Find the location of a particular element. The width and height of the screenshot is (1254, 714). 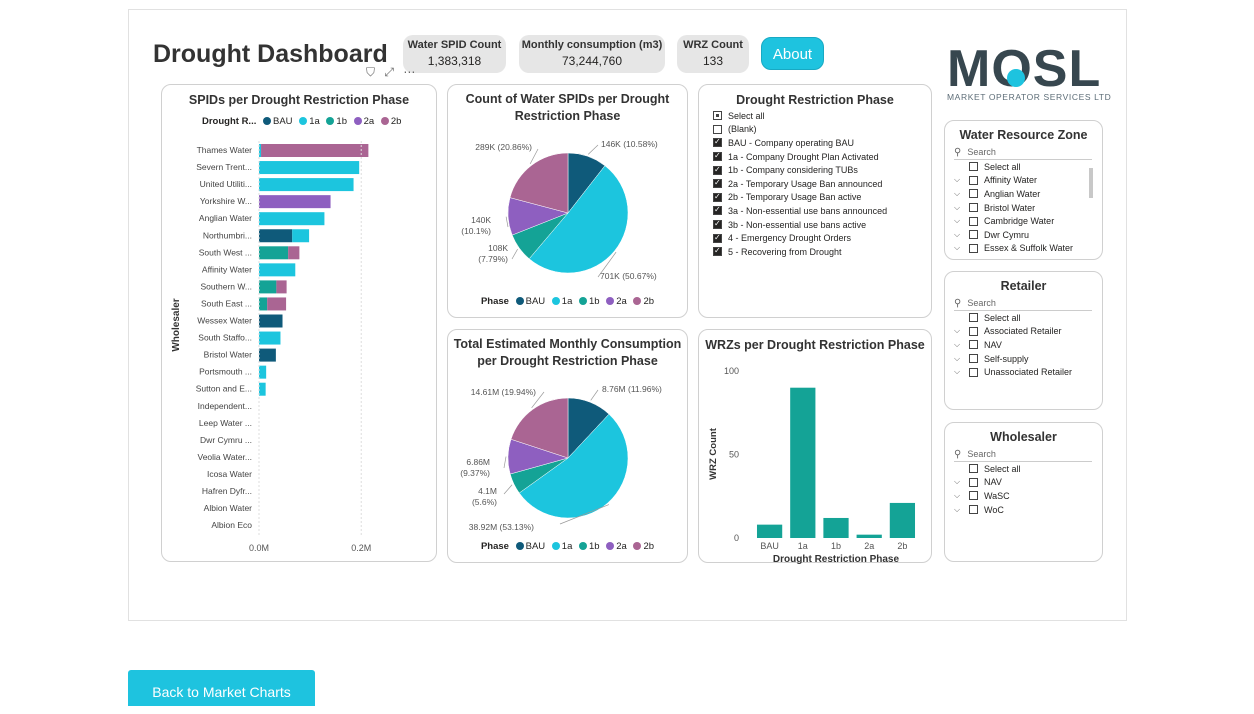

focus-mode-icon: ⤢ is located at coordinates (389, 72).